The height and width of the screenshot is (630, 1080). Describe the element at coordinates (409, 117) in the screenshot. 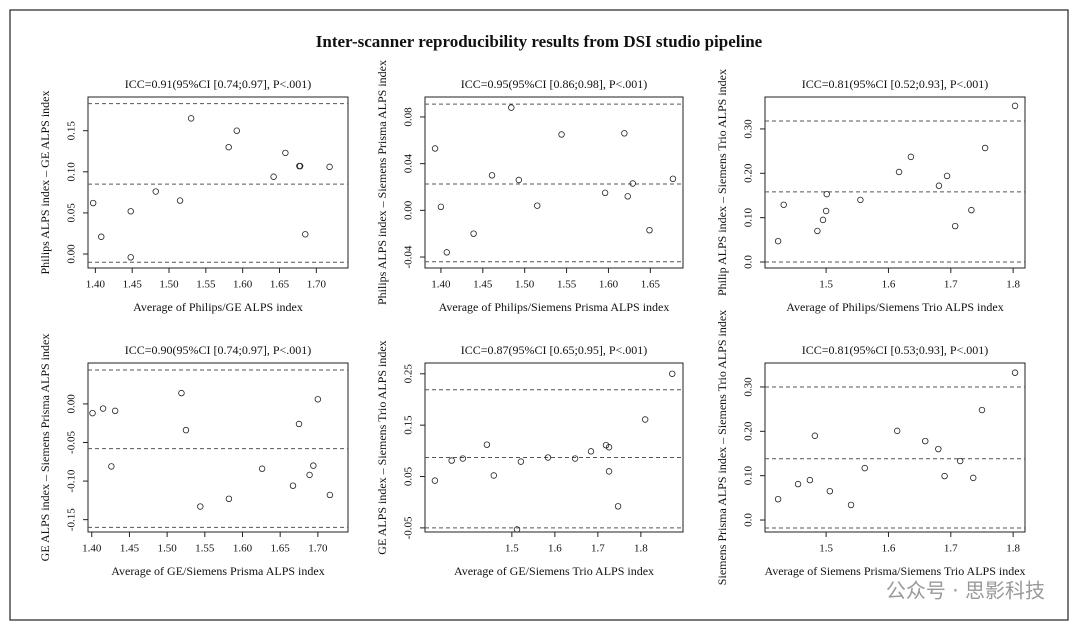

I see `y-tick-label: 0.08` at that location.